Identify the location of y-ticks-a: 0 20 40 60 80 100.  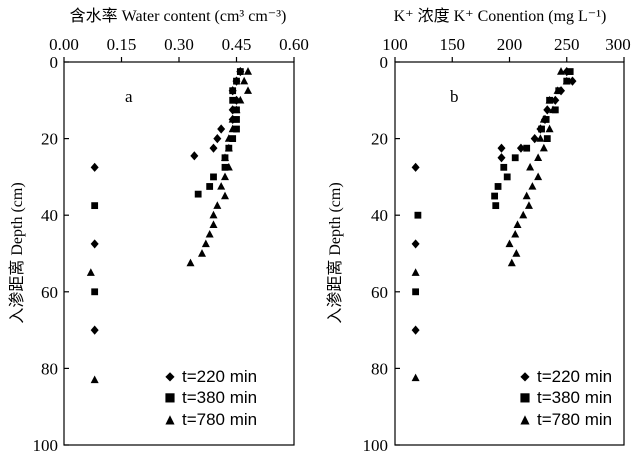
(51, 254).